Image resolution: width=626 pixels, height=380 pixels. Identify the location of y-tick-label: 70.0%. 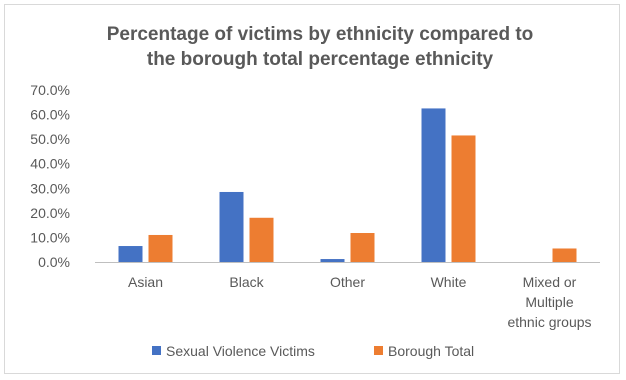
(50, 90).